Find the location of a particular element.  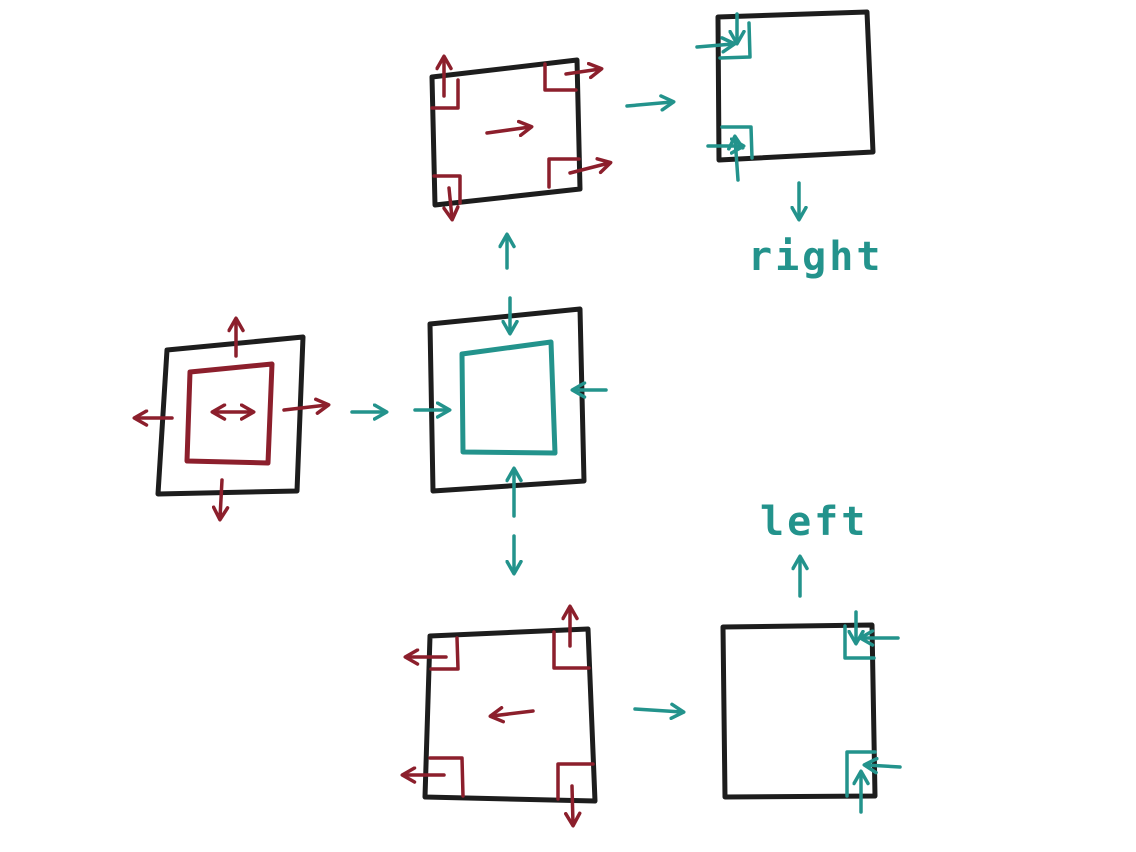

middle-box-group is located at coordinates (510, 407).